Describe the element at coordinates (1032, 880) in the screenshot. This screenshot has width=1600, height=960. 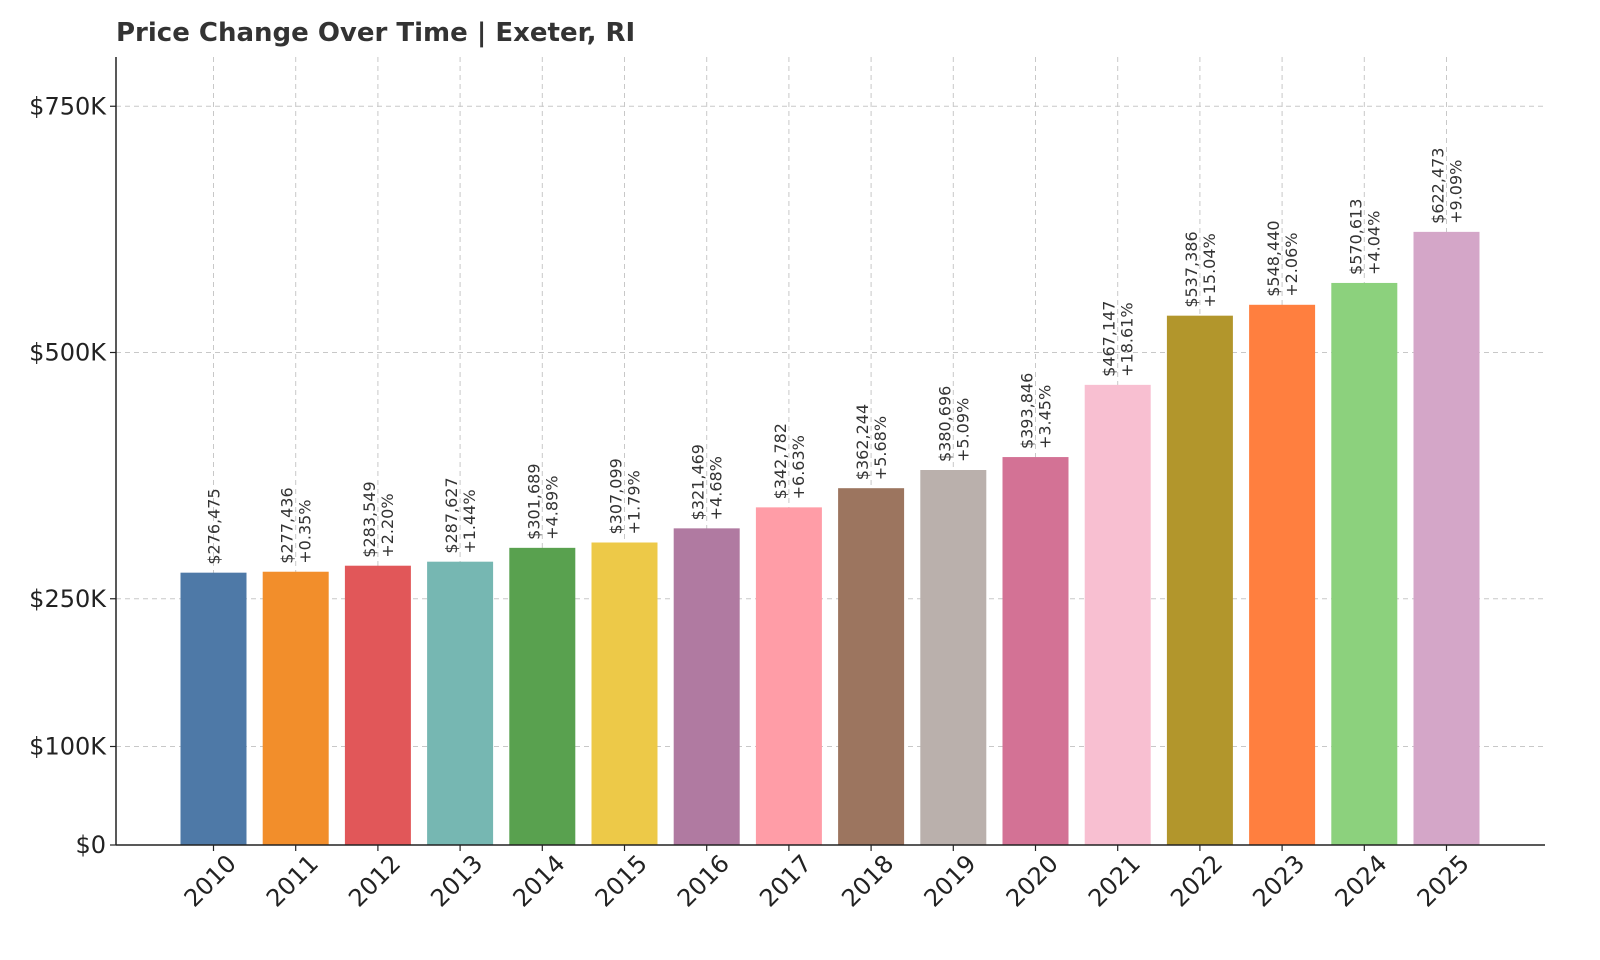
I see `x-tick-label: 2020` at that location.